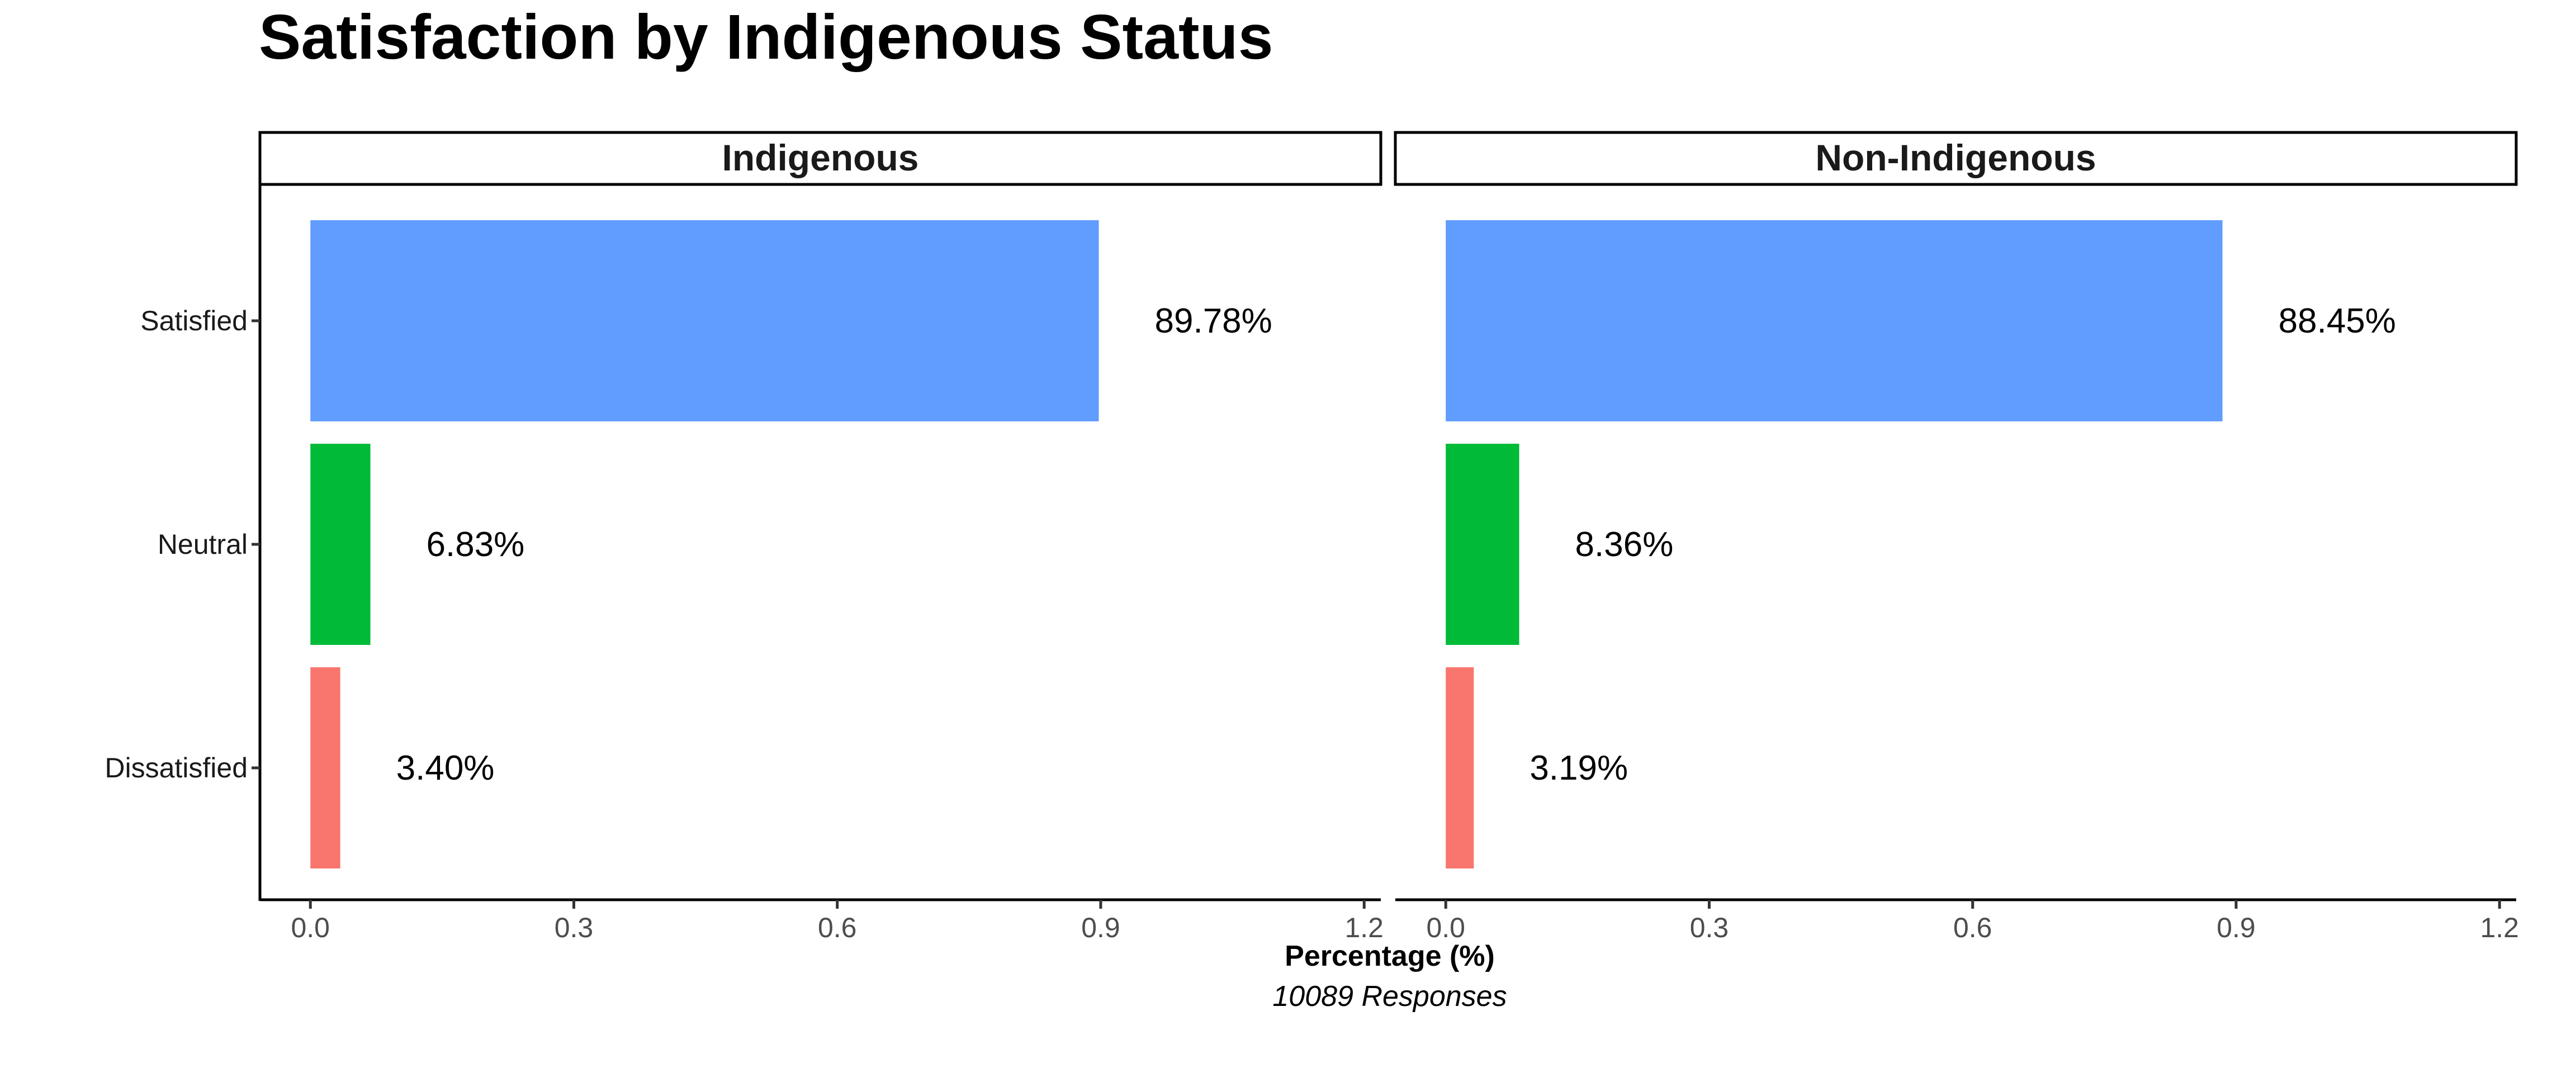 Image resolution: width=2576 pixels, height=1073 pixels. I want to click on data-label-dissatisfied: 3.40%, so click(445, 768).